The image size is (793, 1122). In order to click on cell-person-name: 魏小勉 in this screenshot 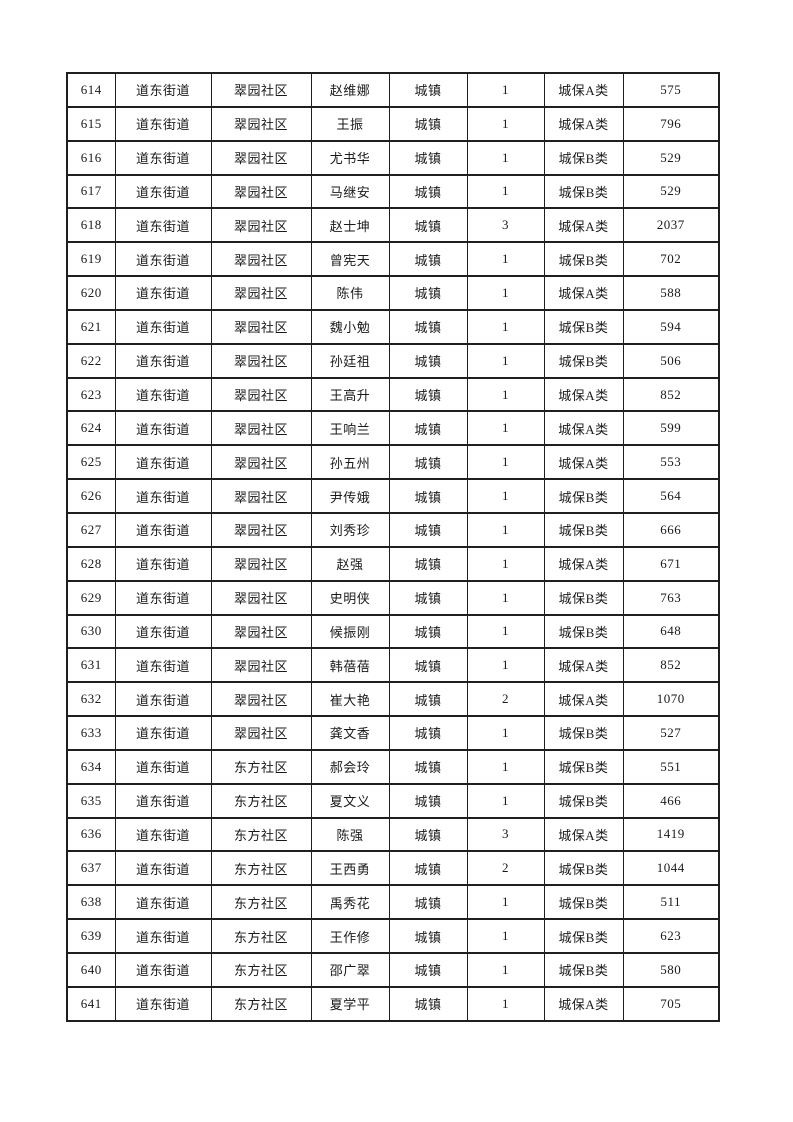, I will do `click(350, 326)`.